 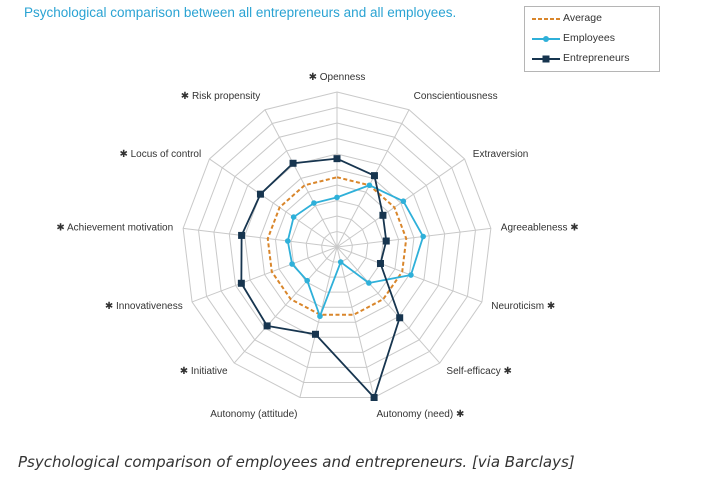 What do you see at coordinates (420, 414) in the screenshot?
I see `axis-label-6: Autonomy (need) ✱` at bounding box center [420, 414].